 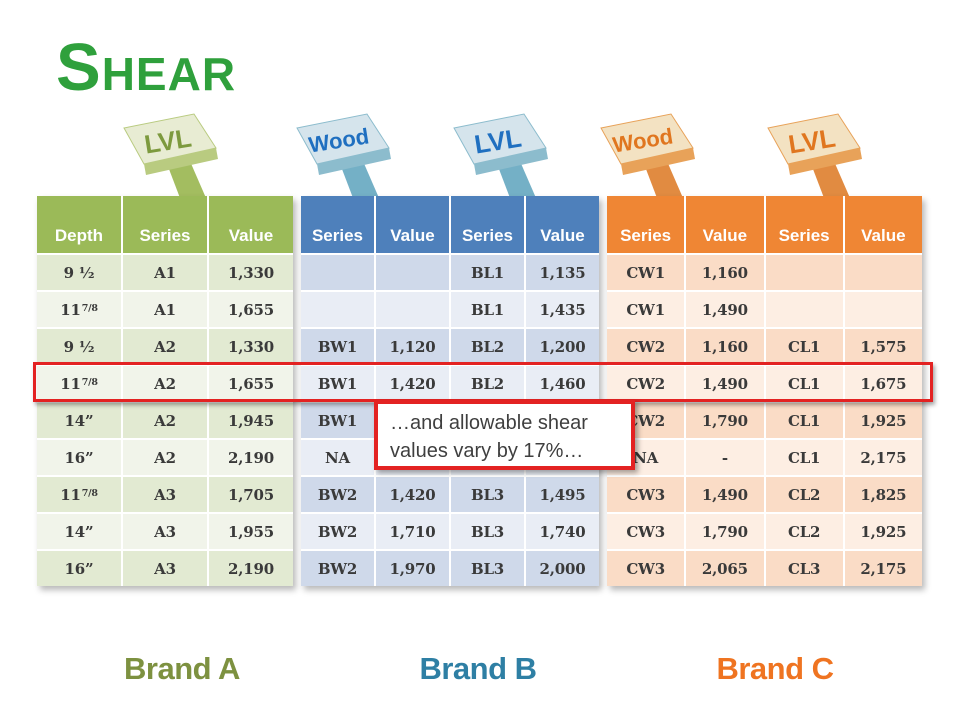 I want to click on joist-image-lvl-green: LVL, so click(x=173, y=154).